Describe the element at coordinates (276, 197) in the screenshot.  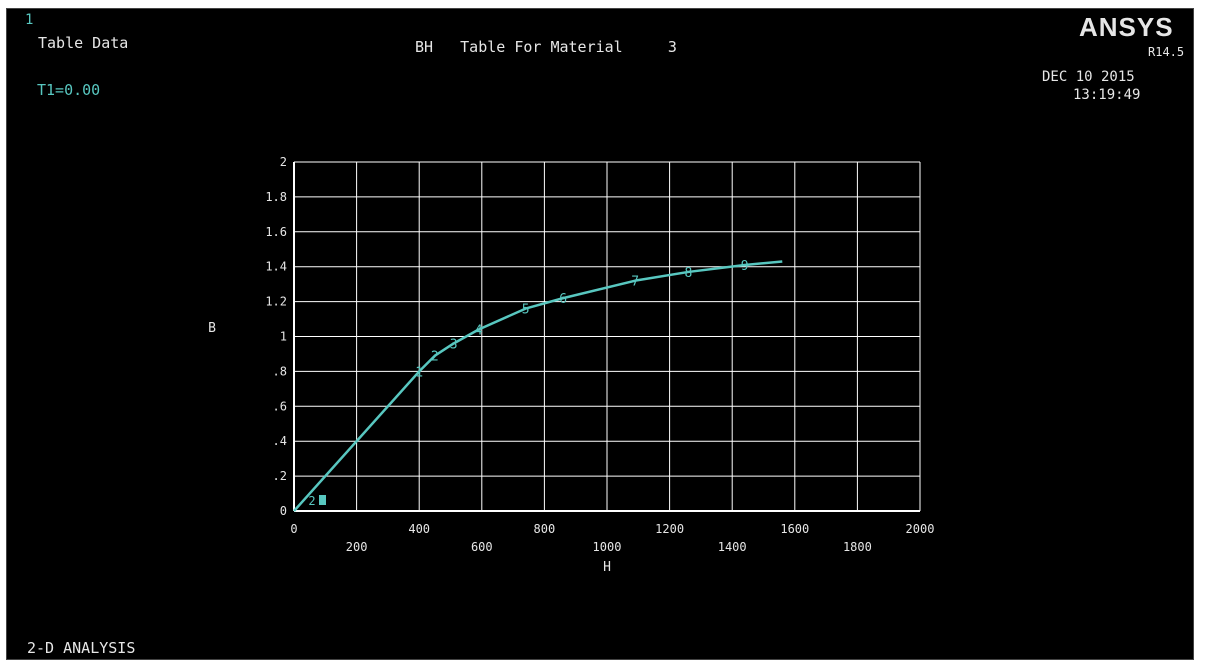
I see `y-tick-label: 1.8` at that location.